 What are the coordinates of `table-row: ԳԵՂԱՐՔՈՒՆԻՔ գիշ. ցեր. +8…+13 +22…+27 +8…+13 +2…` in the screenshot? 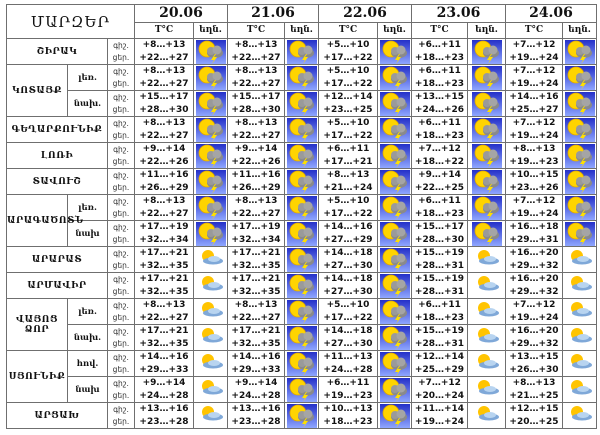 It's located at (301, 129).